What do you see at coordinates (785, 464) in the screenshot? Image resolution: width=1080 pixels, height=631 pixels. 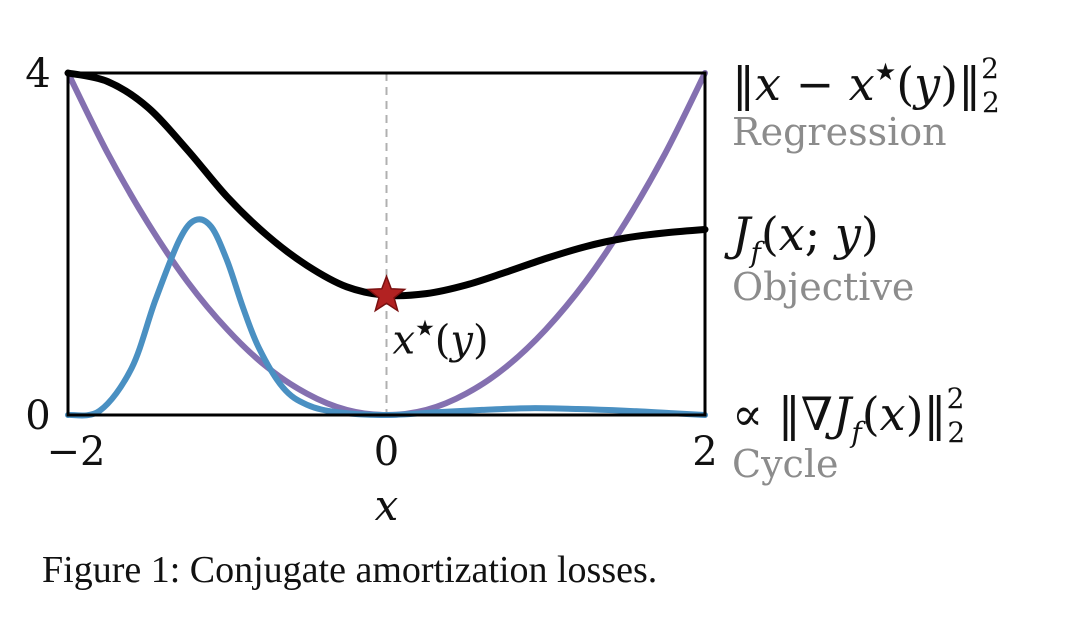 I see `legend-cycle-name: Cycle` at bounding box center [785, 464].